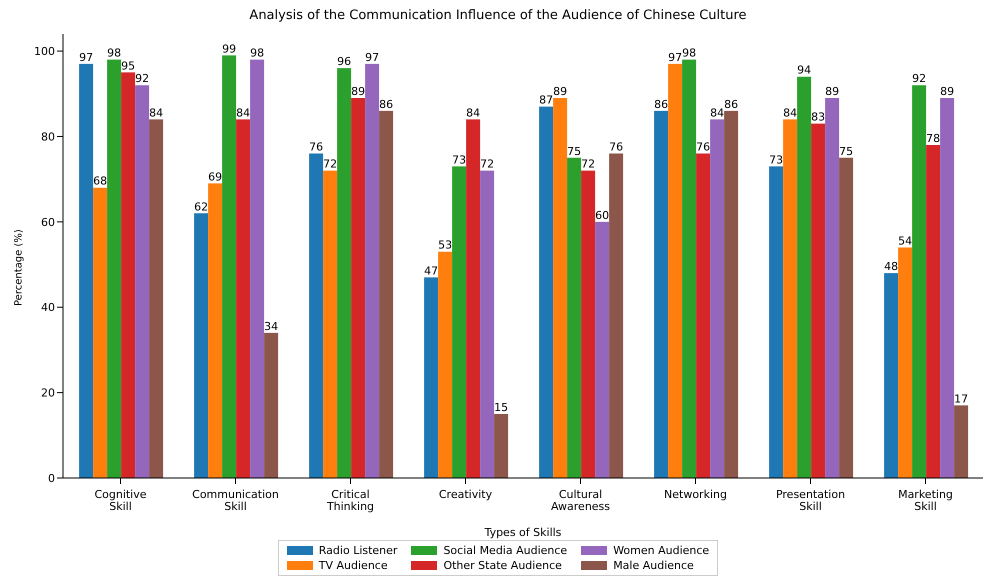  Describe the element at coordinates (505, 550) in the screenshot. I see `legend-label: Social Media Audience` at that location.